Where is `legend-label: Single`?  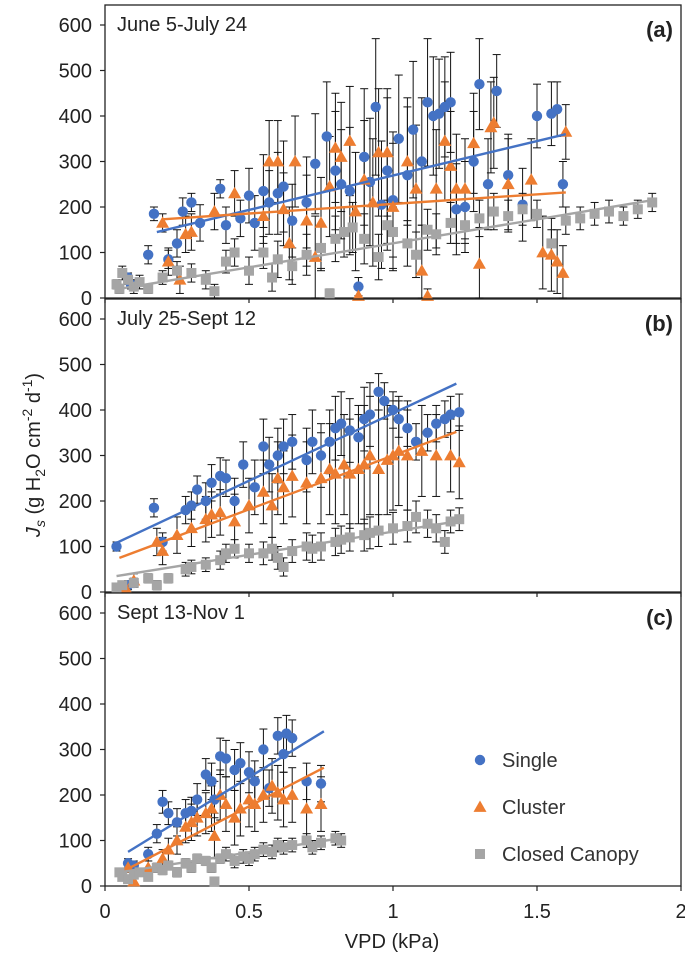 legend-label: Single is located at coordinates (530, 761).